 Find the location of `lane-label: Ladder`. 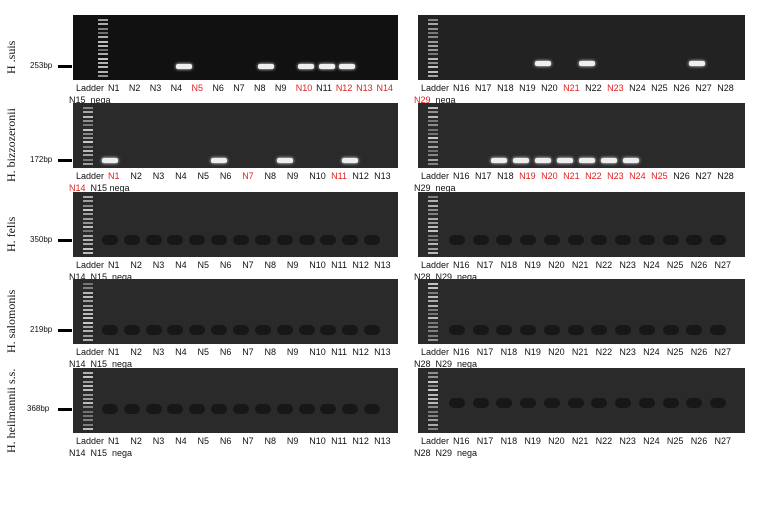

lane-label: Ladder is located at coordinates (435, 441).